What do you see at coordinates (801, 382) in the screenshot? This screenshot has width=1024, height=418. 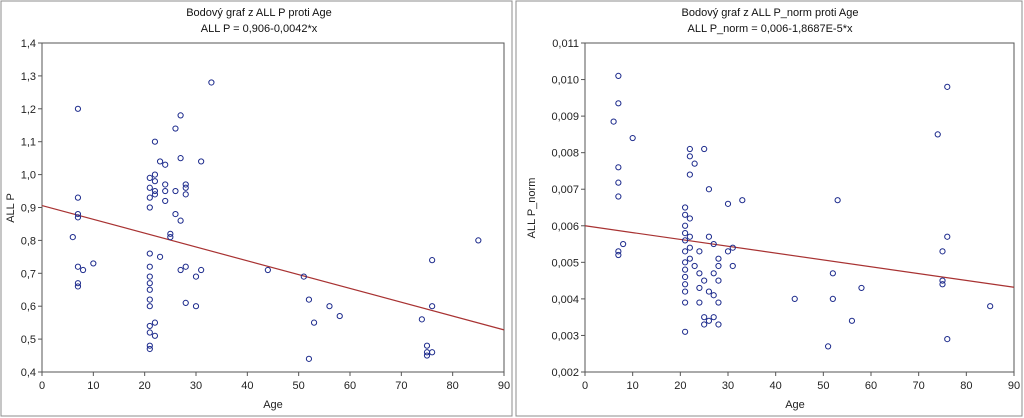 I see `x-axis-ticks: 0 10 20 30 40 50 60 70 80 90` at bounding box center [801, 382].